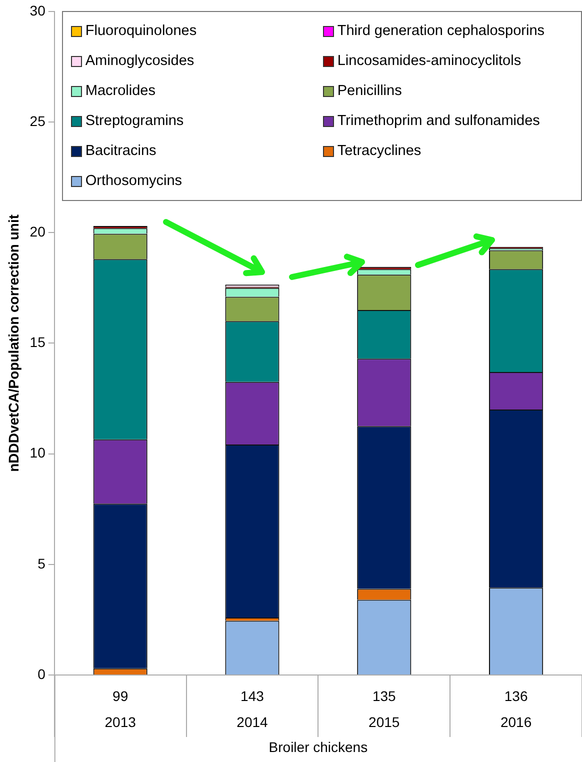 The image size is (582, 762). I want to click on legend-label: Streptogramins, so click(134, 122).